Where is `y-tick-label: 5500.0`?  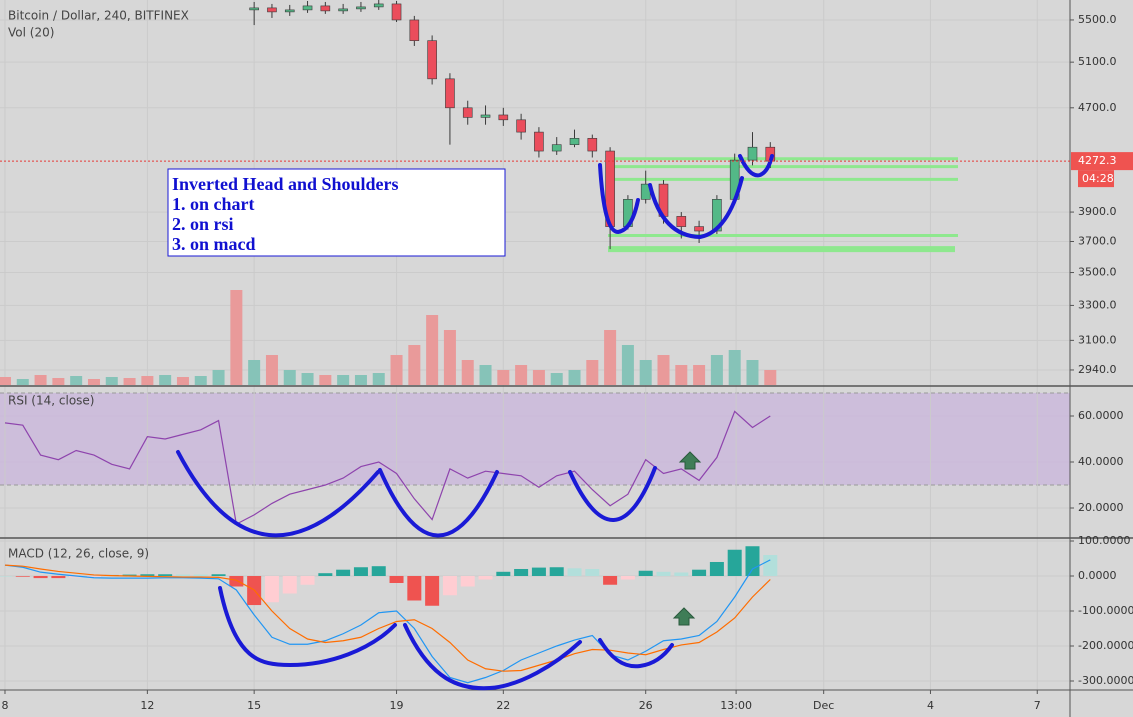 y-tick-label: 5500.0 is located at coordinates (1097, 19).